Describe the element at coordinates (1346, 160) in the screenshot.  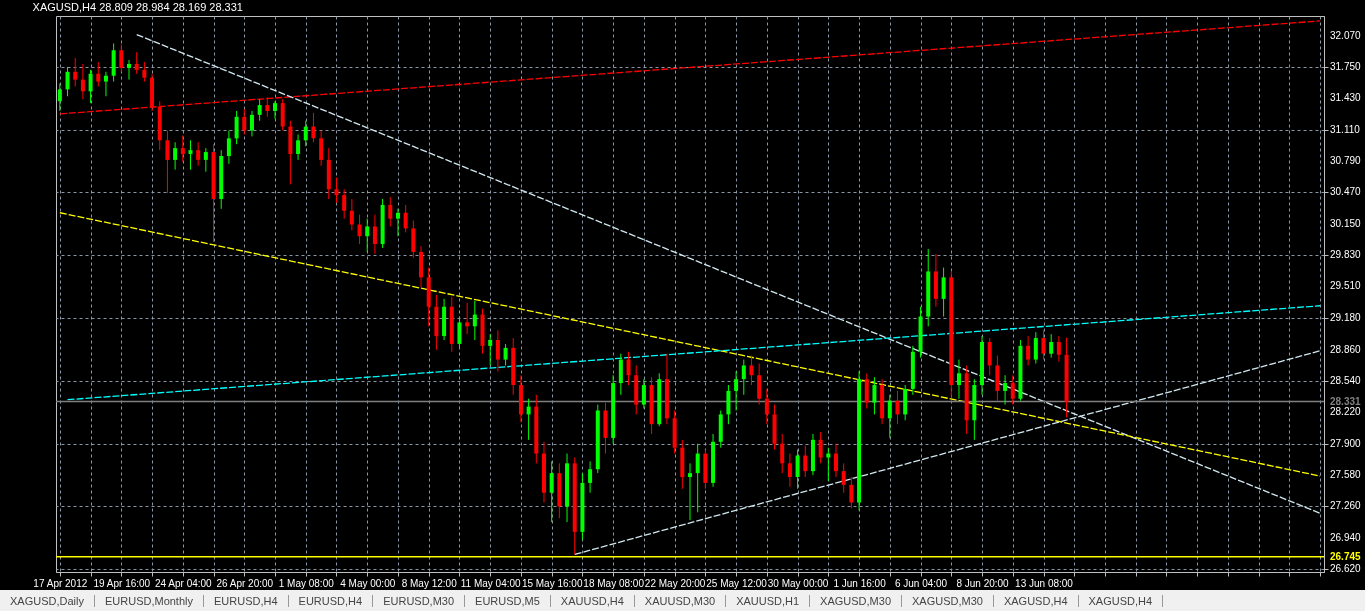
I see `y-tick-label: 30.790` at that location.